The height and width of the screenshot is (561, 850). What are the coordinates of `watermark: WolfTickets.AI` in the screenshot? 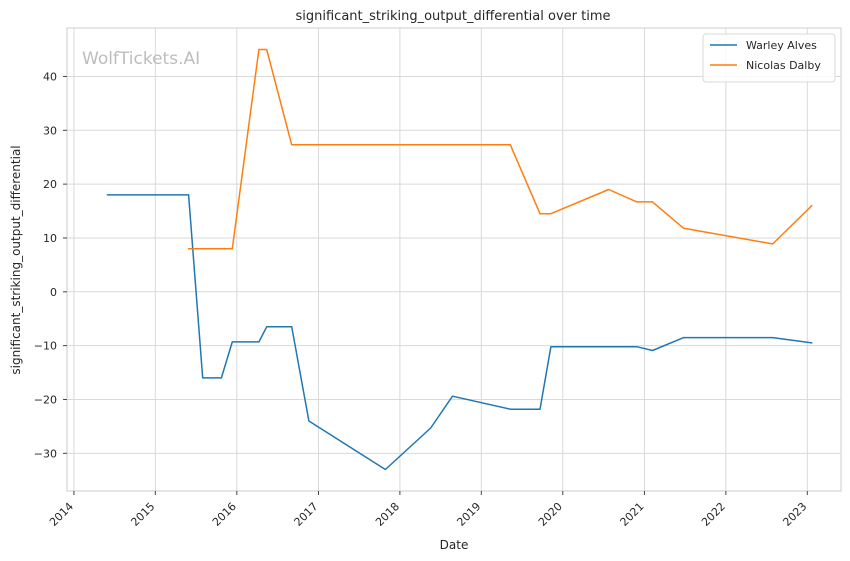 It's located at (141, 59).